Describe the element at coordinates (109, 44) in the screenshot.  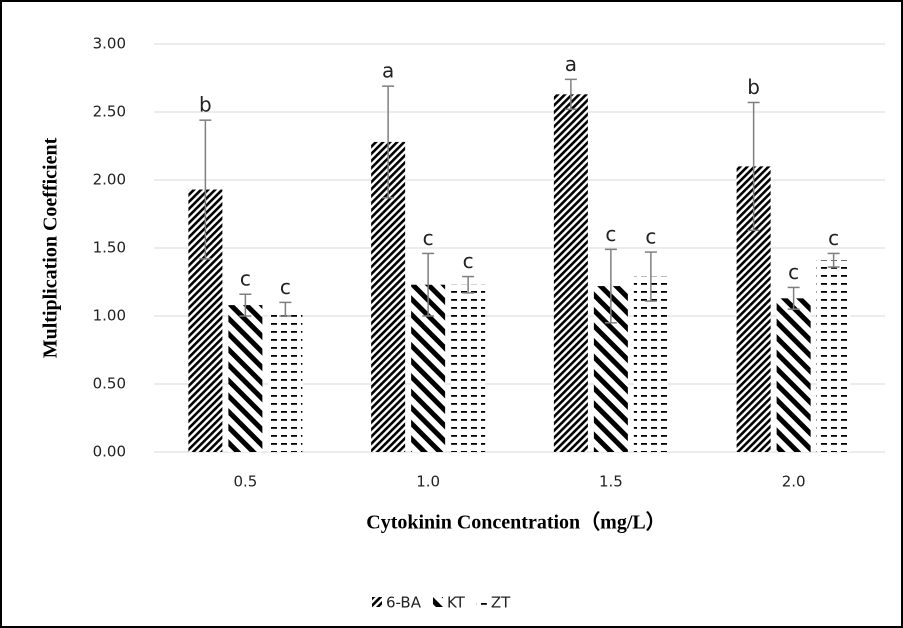
I see `y-tick-label: 3.00` at that location.